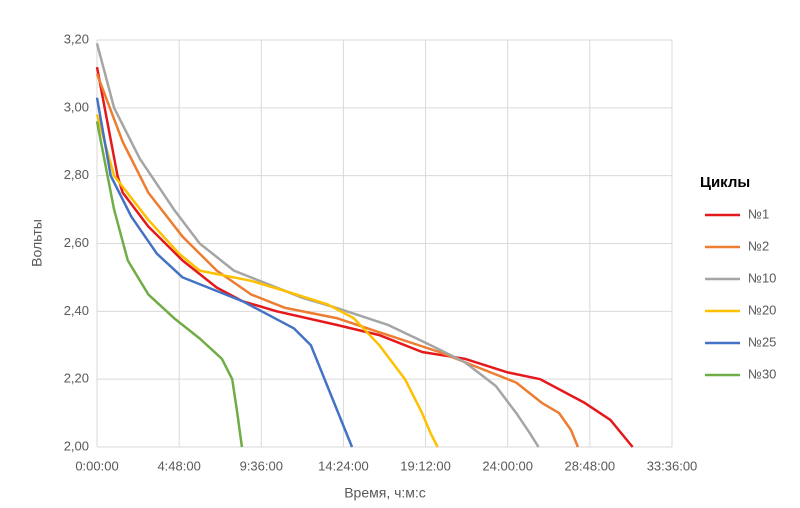  What do you see at coordinates (762, 309) in the screenshot?
I see `legend-label: №20` at bounding box center [762, 309].